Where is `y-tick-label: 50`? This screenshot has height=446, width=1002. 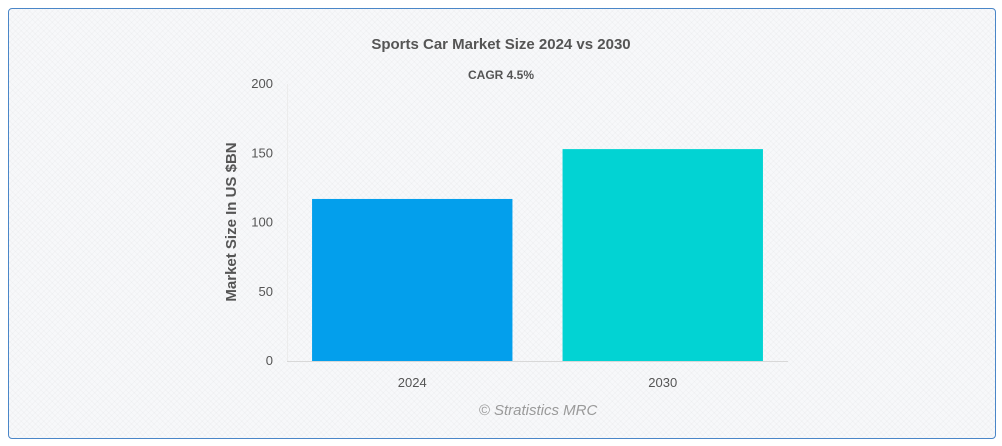
y-tick-label: 50 is located at coordinates (266, 291).